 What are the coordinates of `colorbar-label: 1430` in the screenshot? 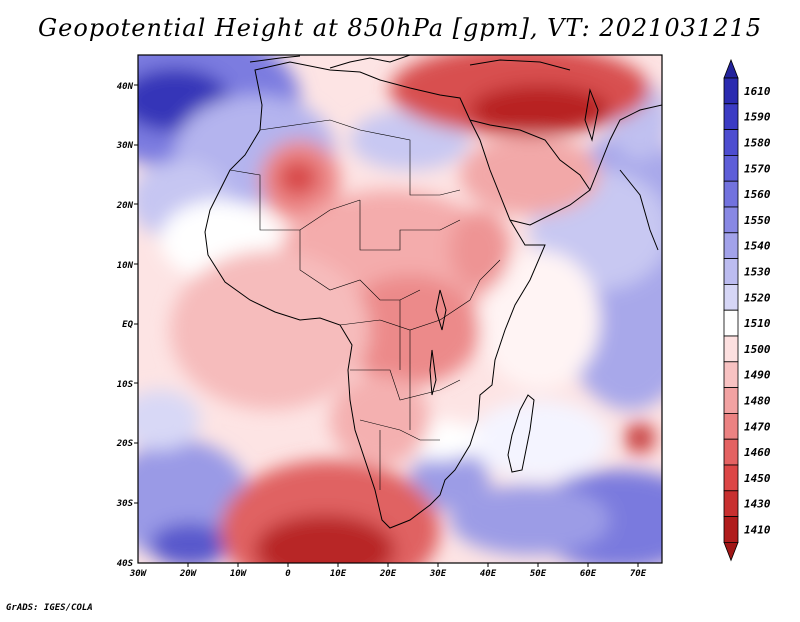 It's located at (757, 504).